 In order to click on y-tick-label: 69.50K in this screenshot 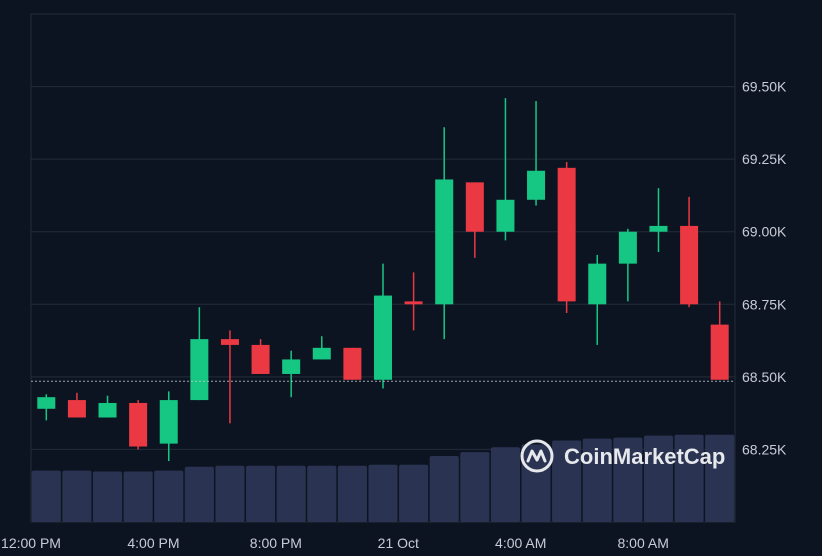, I will do `click(764, 87)`.